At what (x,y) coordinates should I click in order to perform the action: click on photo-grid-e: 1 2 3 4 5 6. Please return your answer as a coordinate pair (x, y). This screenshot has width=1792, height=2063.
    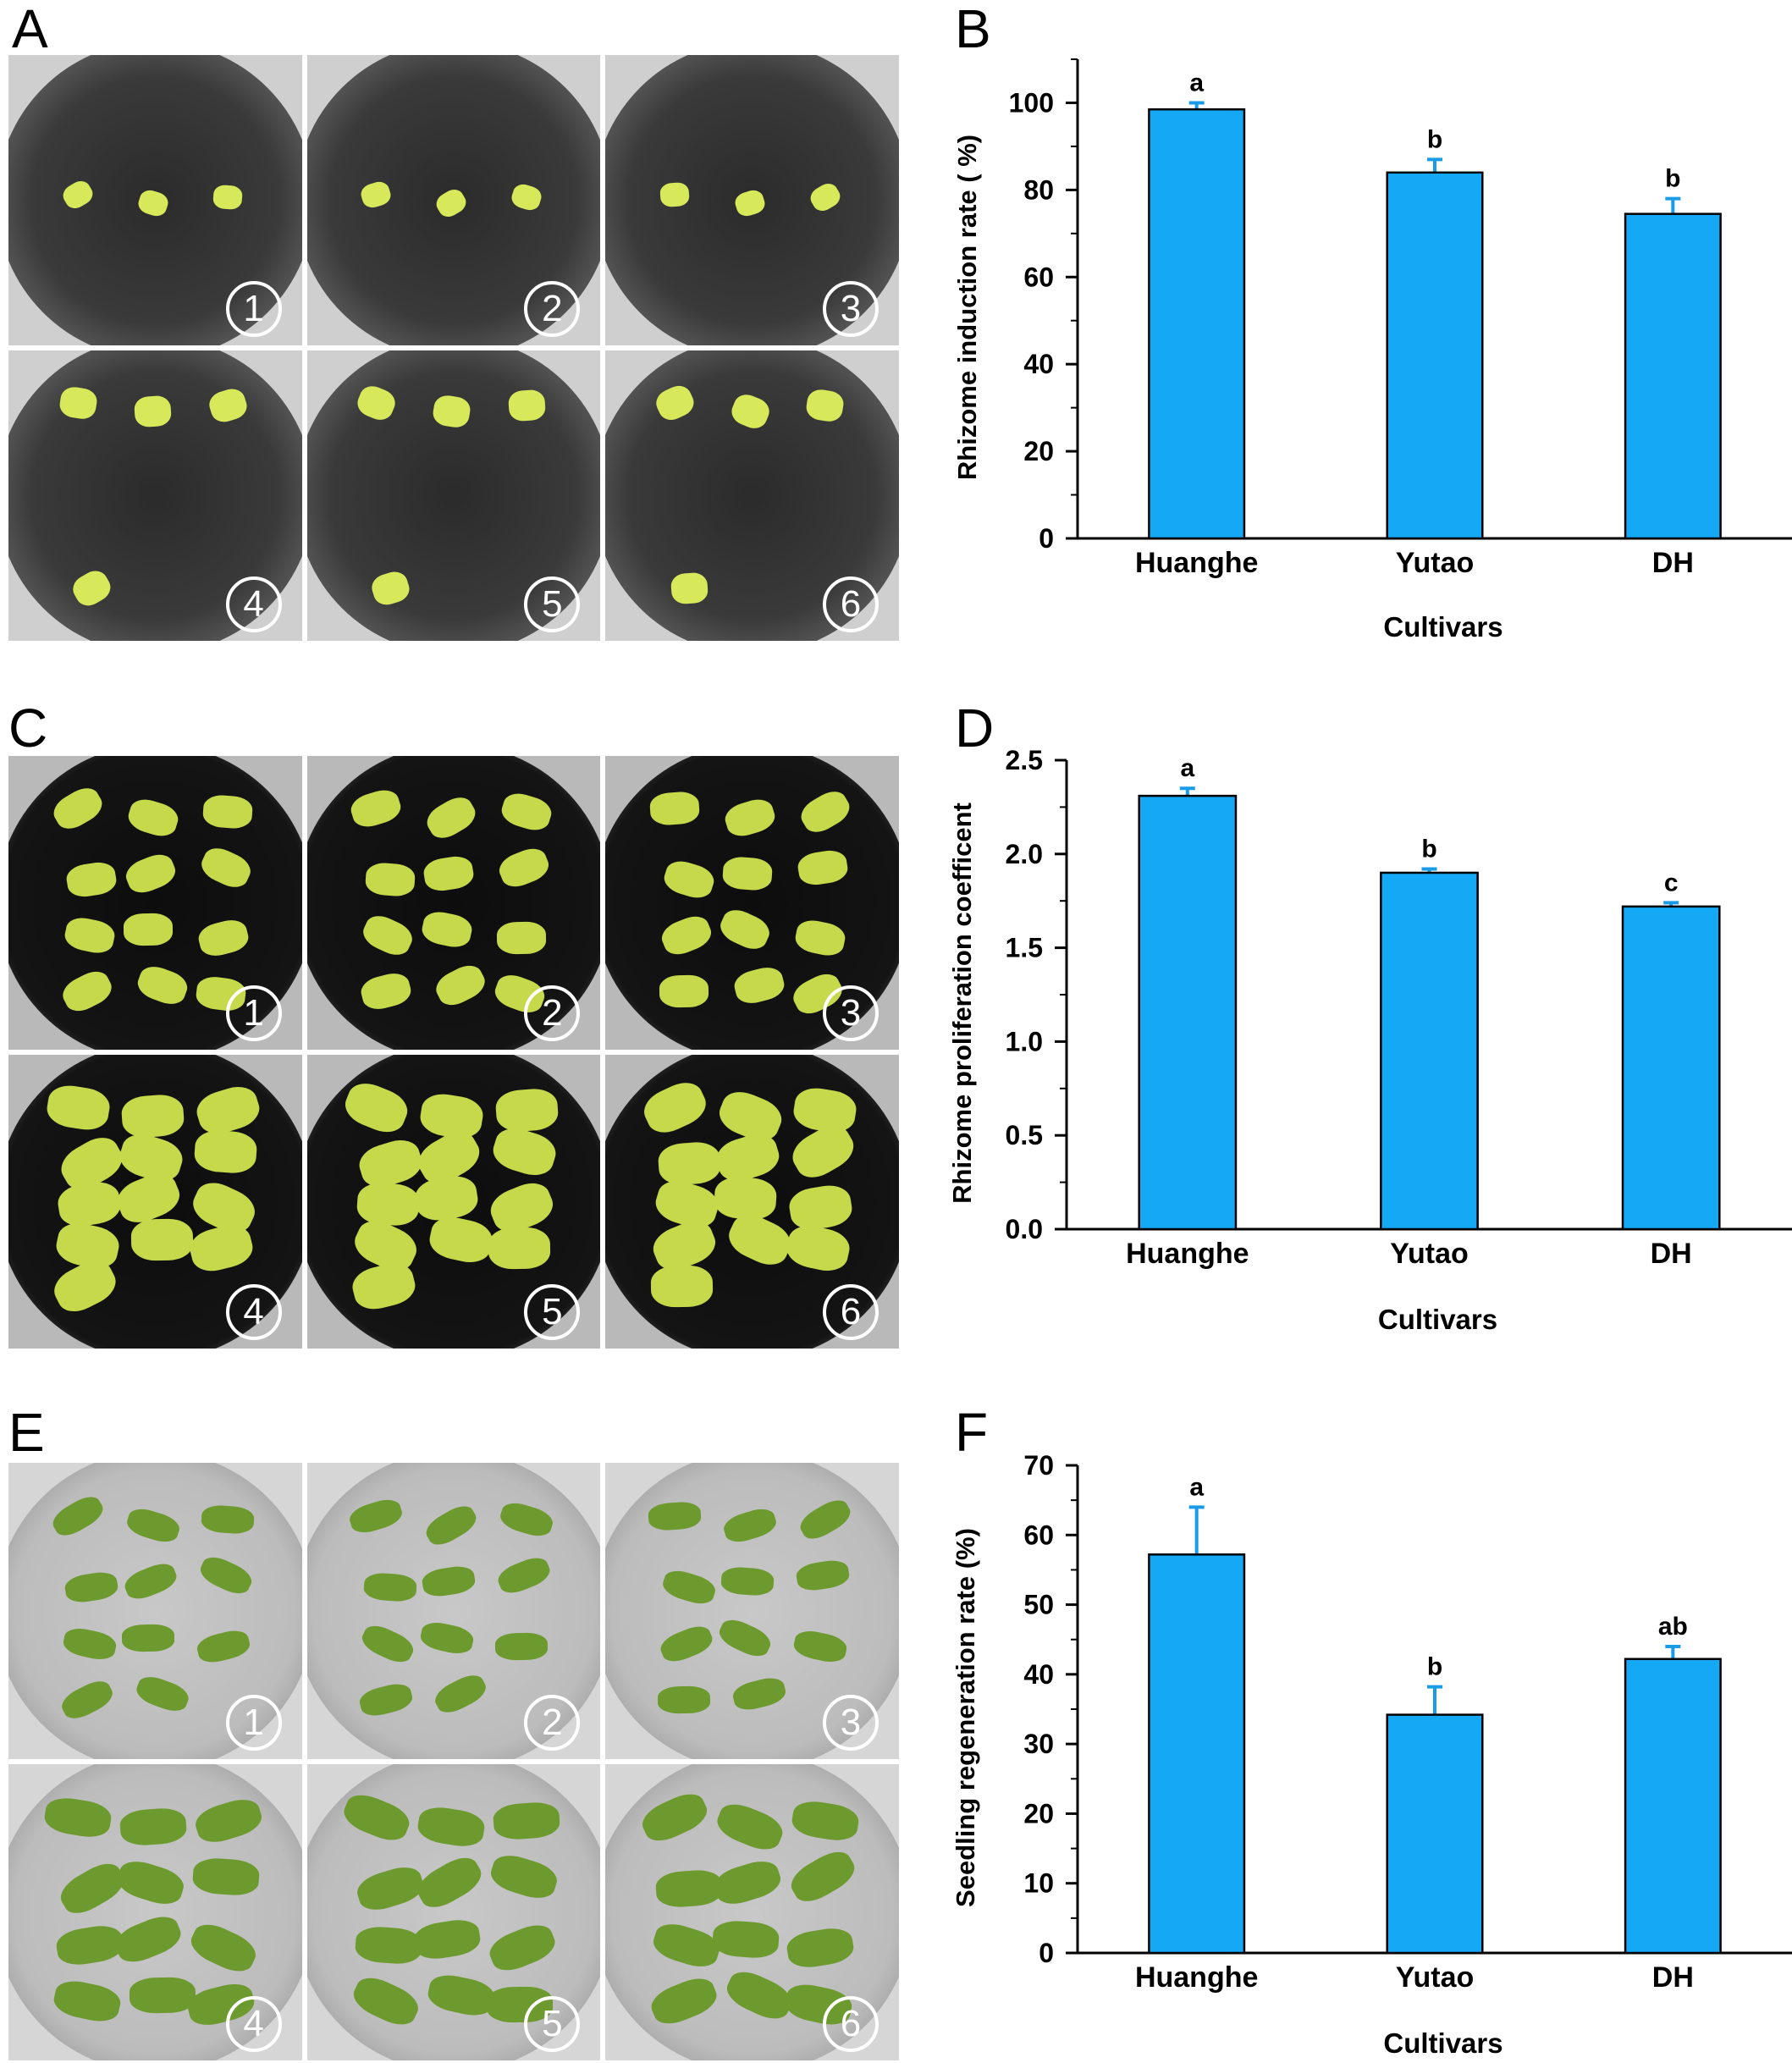
    Looking at the image, I should click on (454, 1761).